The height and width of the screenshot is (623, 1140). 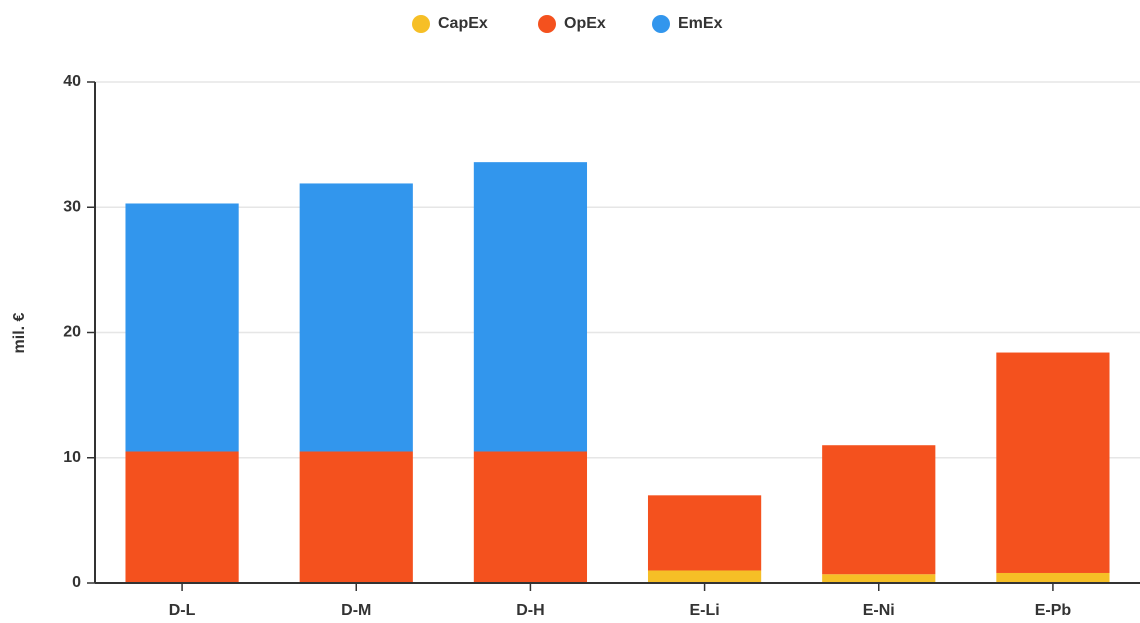 I want to click on x-tick-label: D-H, so click(x=530, y=610).